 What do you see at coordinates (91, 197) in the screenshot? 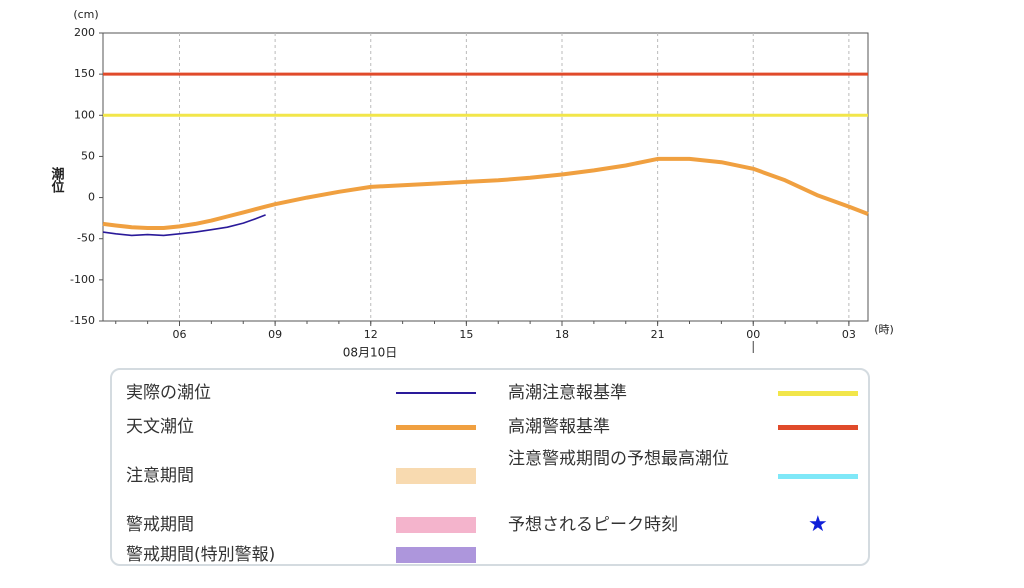
I see `y-tick-label: 0` at bounding box center [91, 197].